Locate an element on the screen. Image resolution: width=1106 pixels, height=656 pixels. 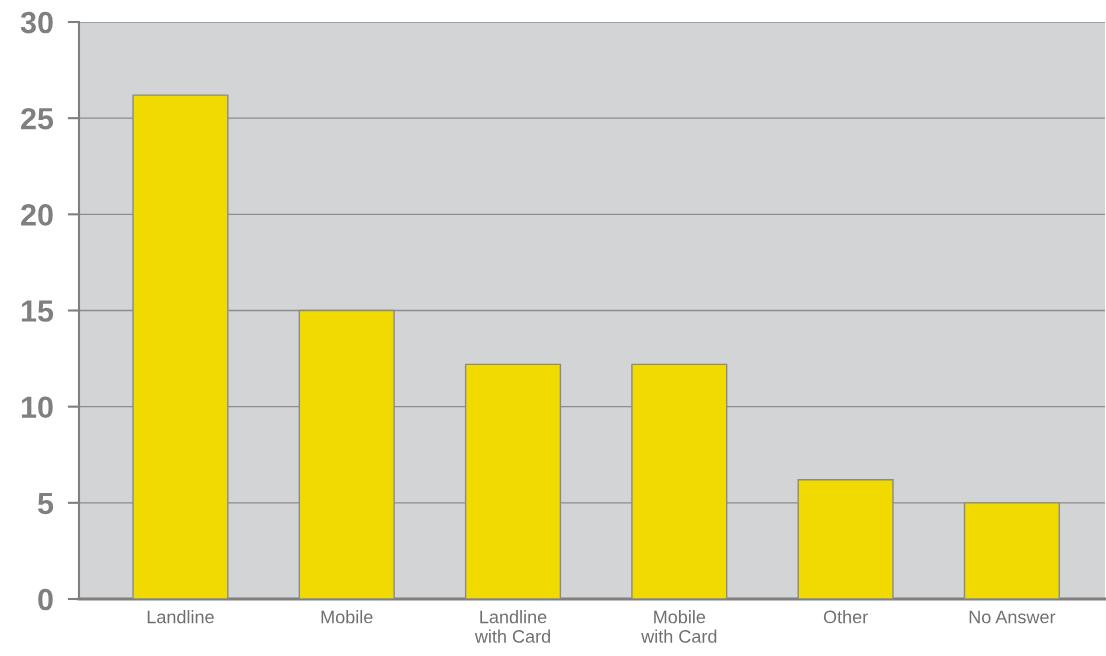
x-tick-label: Landline is located at coordinates (180, 617).